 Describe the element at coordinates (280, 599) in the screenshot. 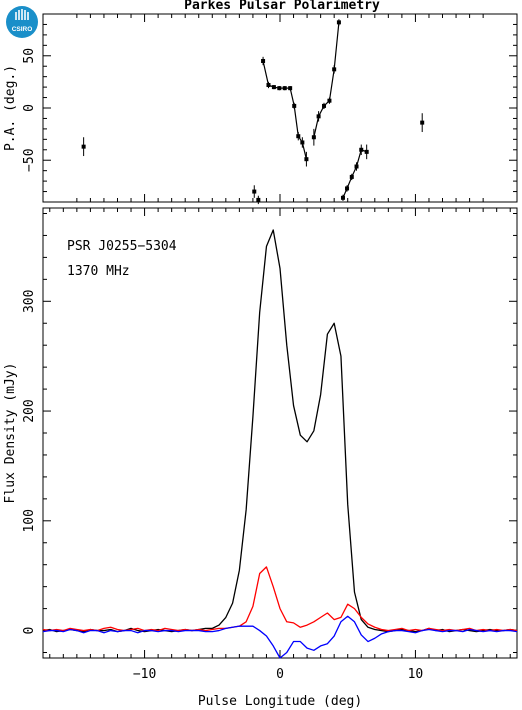

I see `linear-polarization-line` at that location.